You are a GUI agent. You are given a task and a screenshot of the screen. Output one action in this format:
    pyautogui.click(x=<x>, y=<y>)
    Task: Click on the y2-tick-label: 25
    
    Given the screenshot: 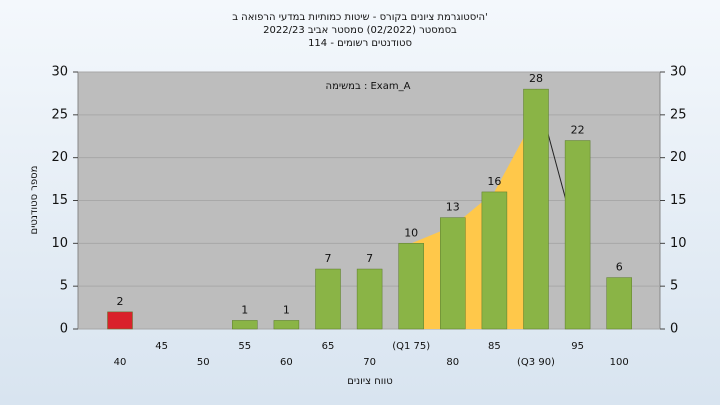 What is the action you would take?
    pyautogui.click(x=678, y=114)
    